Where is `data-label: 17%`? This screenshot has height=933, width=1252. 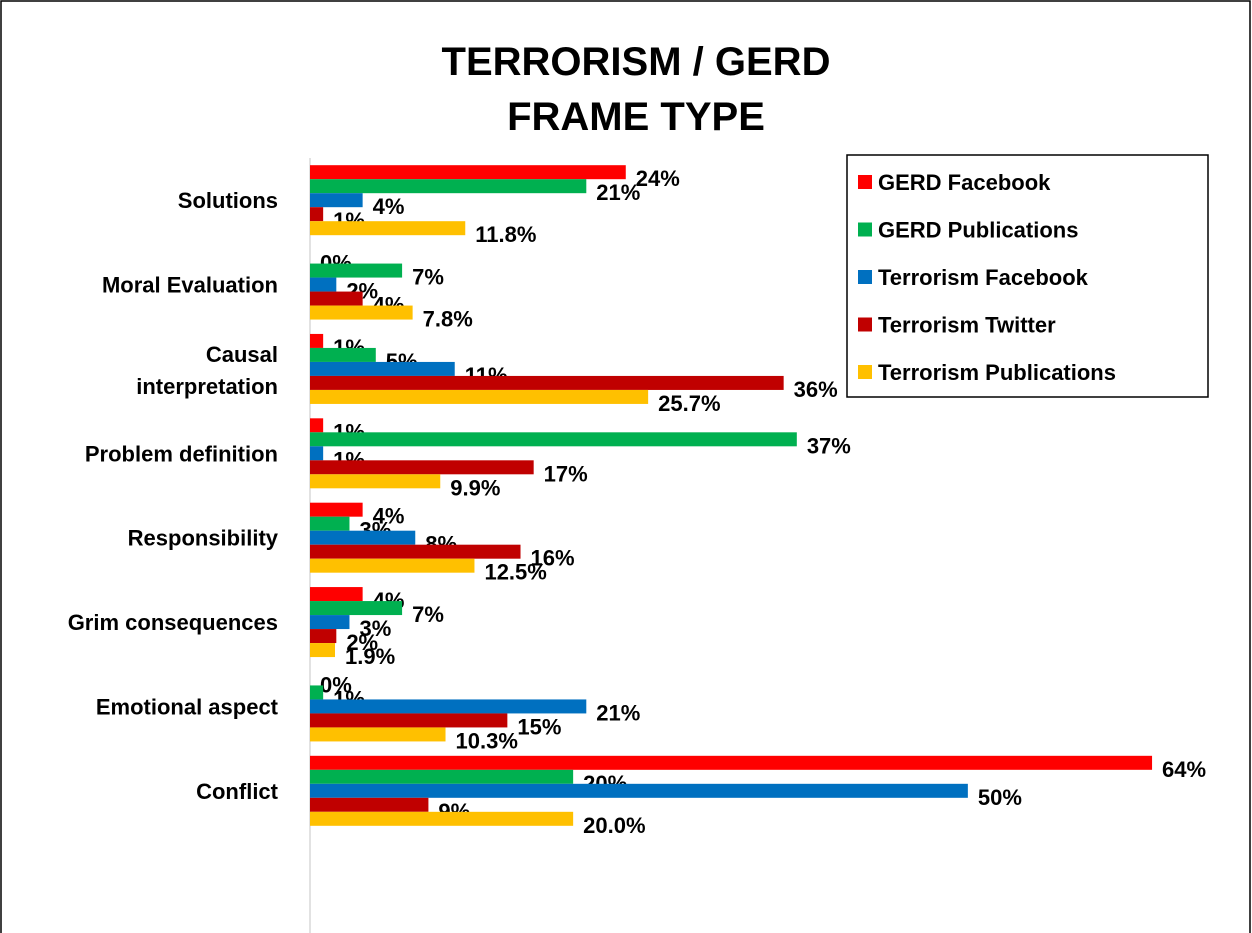 data-label: 17% is located at coordinates (566, 473).